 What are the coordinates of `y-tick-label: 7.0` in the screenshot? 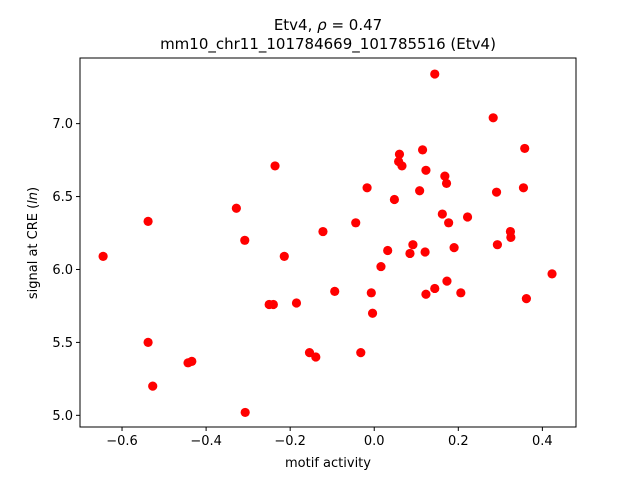 It's located at (62, 124).